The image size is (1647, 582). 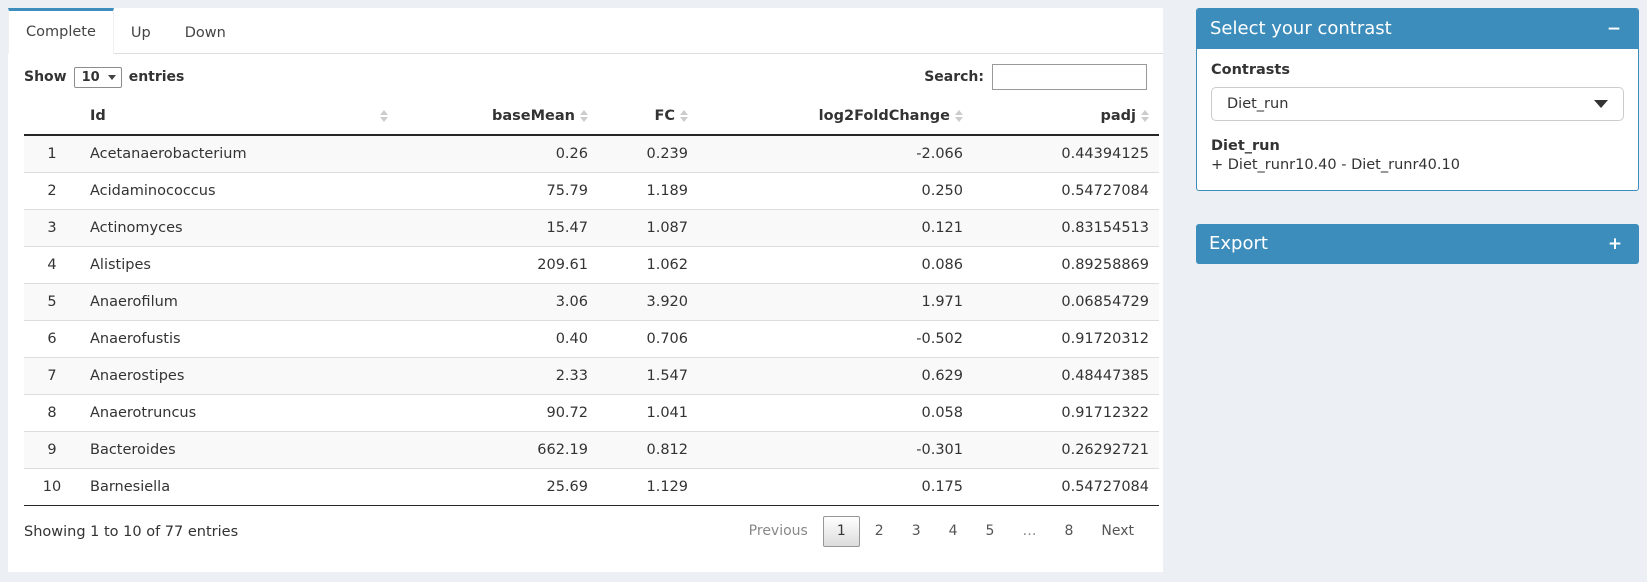 I want to click on cell-fc: 1.189, so click(x=667, y=191).